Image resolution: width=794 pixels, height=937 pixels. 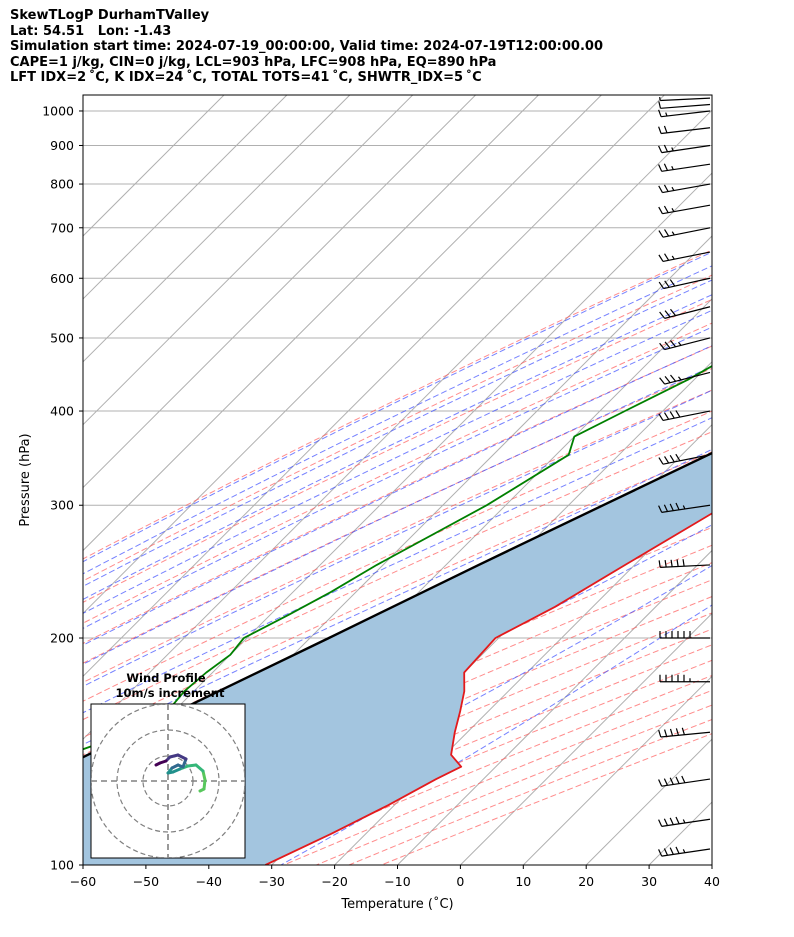 What do you see at coordinates (649, 881) in the screenshot?
I see `x-tick-label: 30` at bounding box center [649, 881].